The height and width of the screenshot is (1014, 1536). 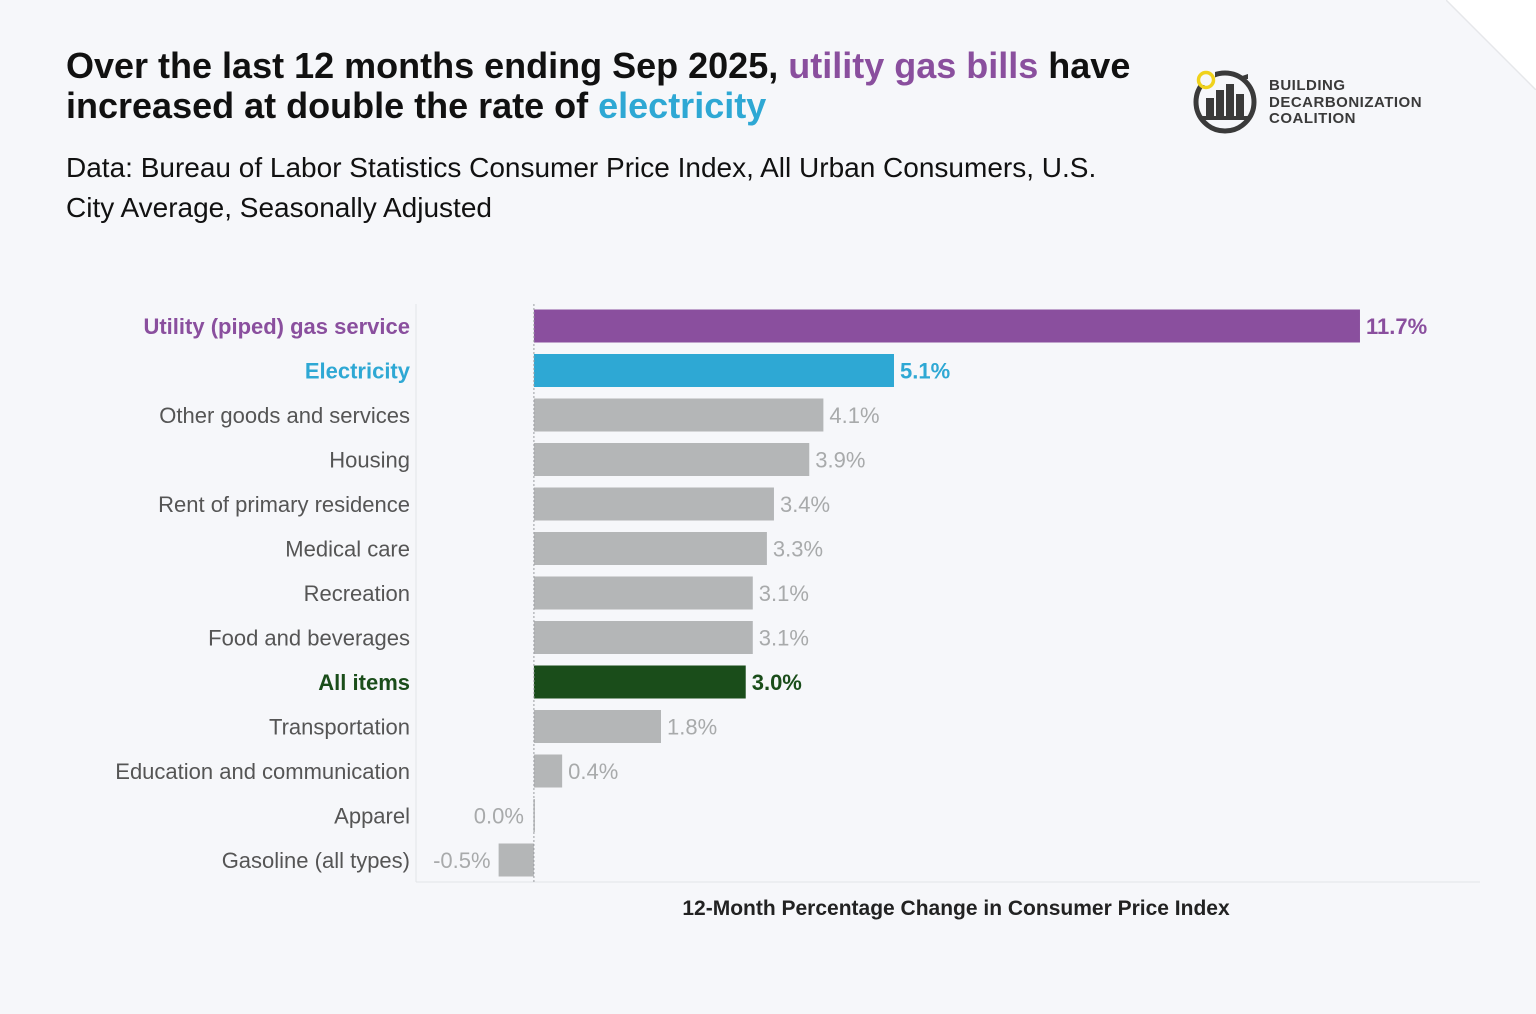 I want to click on value-label: 1.8%, so click(x=692, y=727).